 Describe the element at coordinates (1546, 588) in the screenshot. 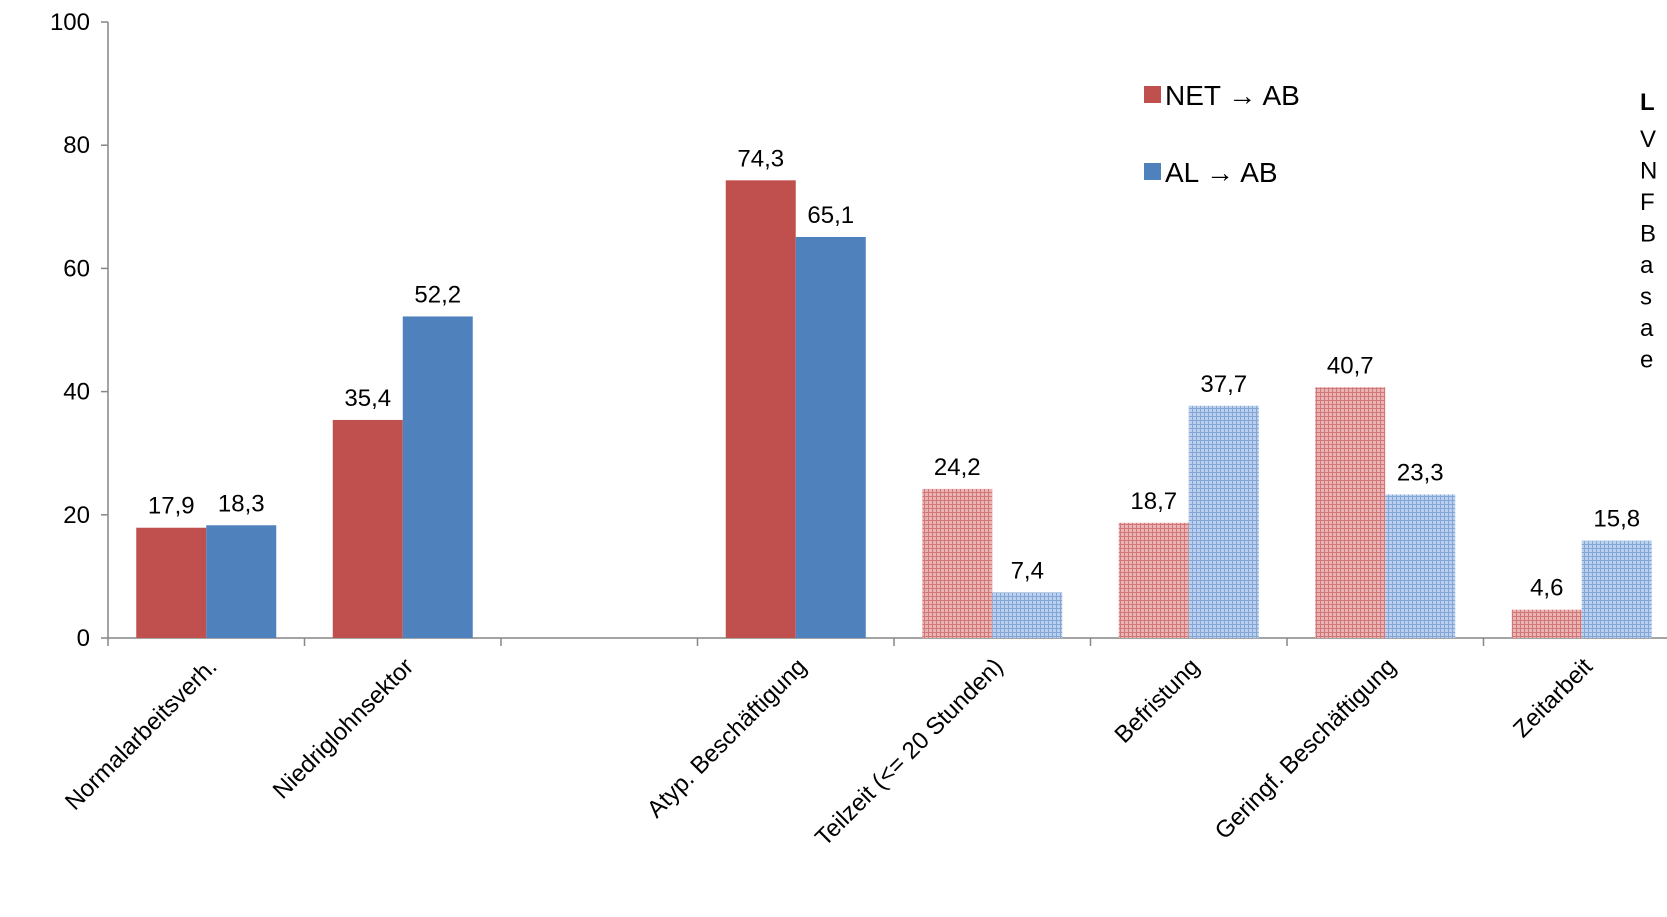

I see `data-label: 4,6` at that location.